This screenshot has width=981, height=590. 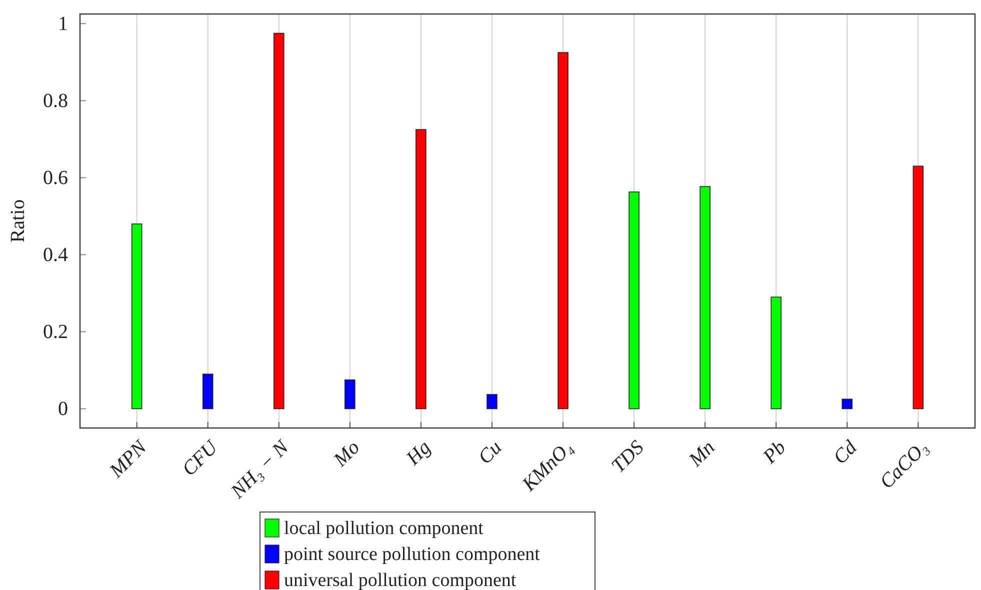 What do you see at coordinates (63, 24) in the screenshot?
I see `y-tick-label: 1` at bounding box center [63, 24].